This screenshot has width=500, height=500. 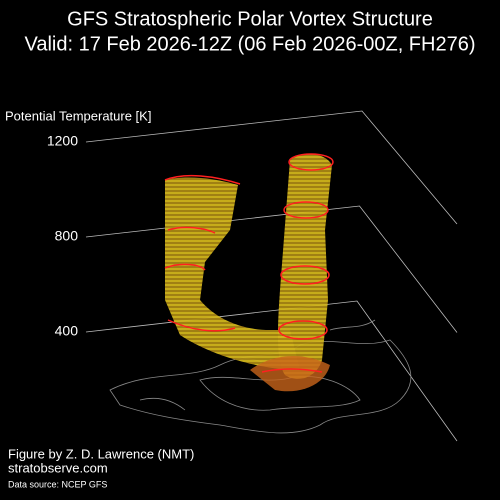 What do you see at coordinates (67, 236) in the screenshot?
I see `z-tick-label: 800` at bounding box center [67, 236].